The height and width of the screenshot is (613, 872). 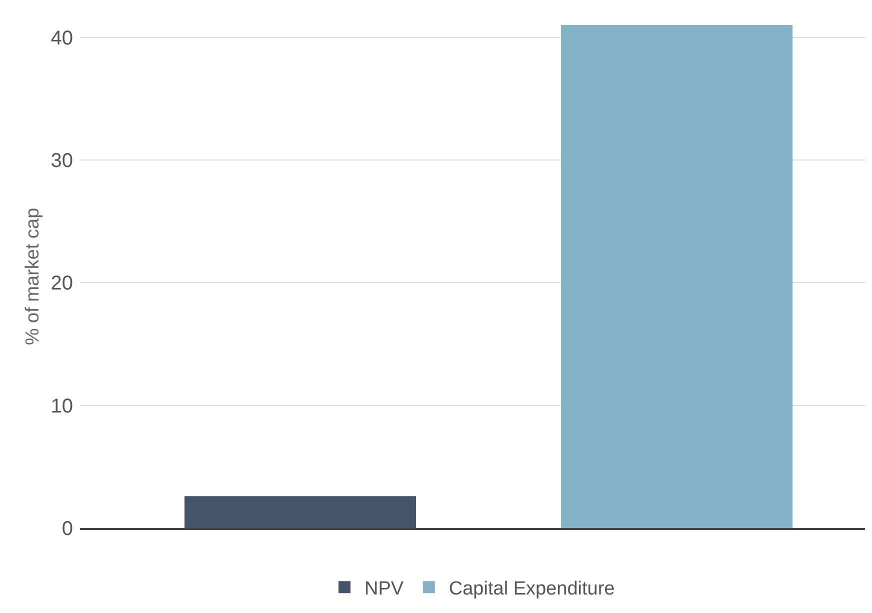 What do you see at coordinates (531, 589) in the screenshot?
I see `legend-label: Capital Expenditure` at bounding box center [531, 589].